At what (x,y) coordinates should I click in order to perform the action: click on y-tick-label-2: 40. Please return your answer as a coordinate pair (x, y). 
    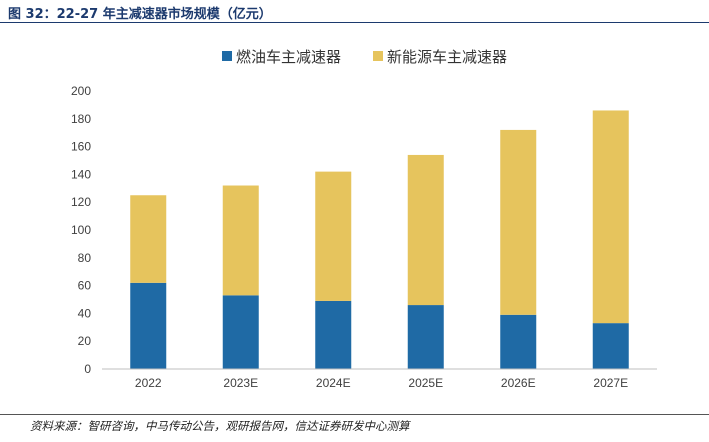
    Looking at the image, I should click on (85, 313).